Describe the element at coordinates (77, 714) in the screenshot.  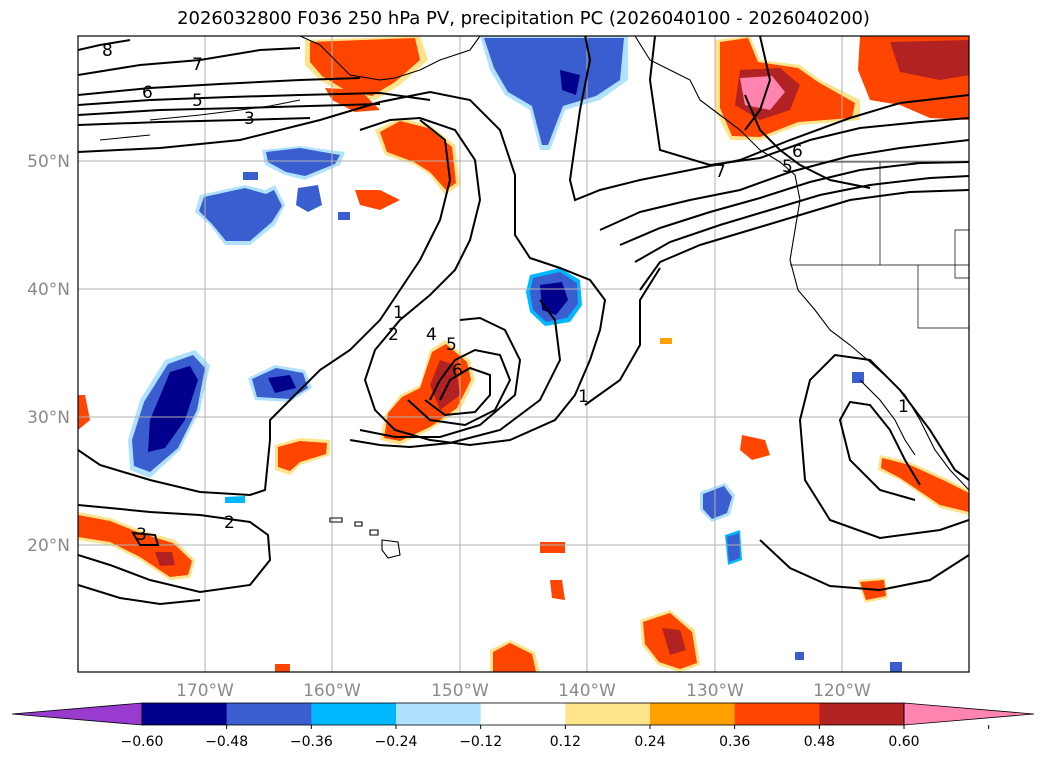
I see `colorbar-extend-low` at that location.